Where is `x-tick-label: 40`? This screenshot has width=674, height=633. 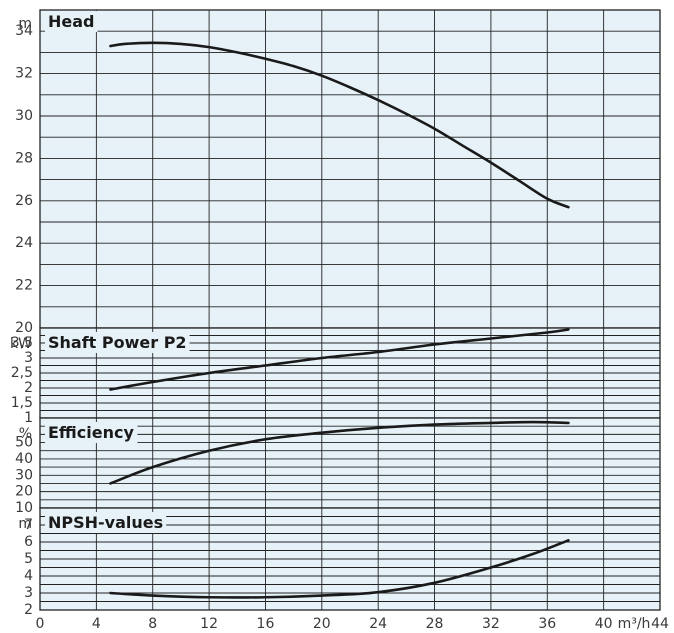
x-tick-label: 40 is located at coordinates (604, 624).